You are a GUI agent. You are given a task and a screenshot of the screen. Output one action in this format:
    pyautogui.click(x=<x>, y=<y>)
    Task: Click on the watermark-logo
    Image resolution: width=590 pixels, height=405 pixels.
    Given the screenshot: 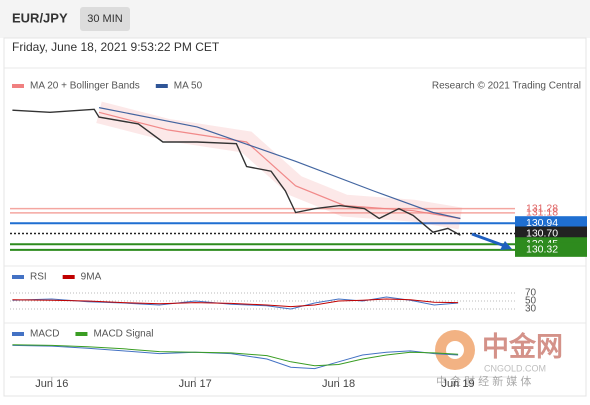 What is the action you would take?
    pyautogui.click(x=455, y=350)
    